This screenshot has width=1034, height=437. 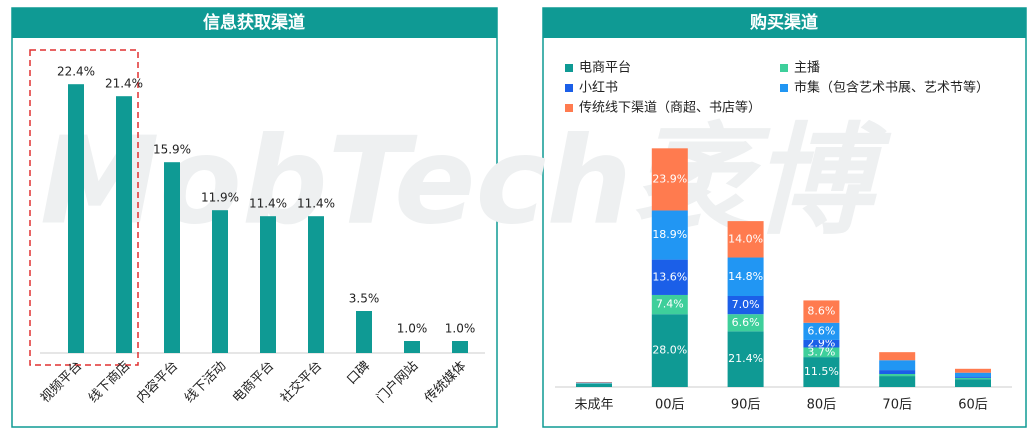 What do you see at coordinates (364, 299) in the screenshot?
I see `value-label: 3.5%` at bounding box center [364, 299].